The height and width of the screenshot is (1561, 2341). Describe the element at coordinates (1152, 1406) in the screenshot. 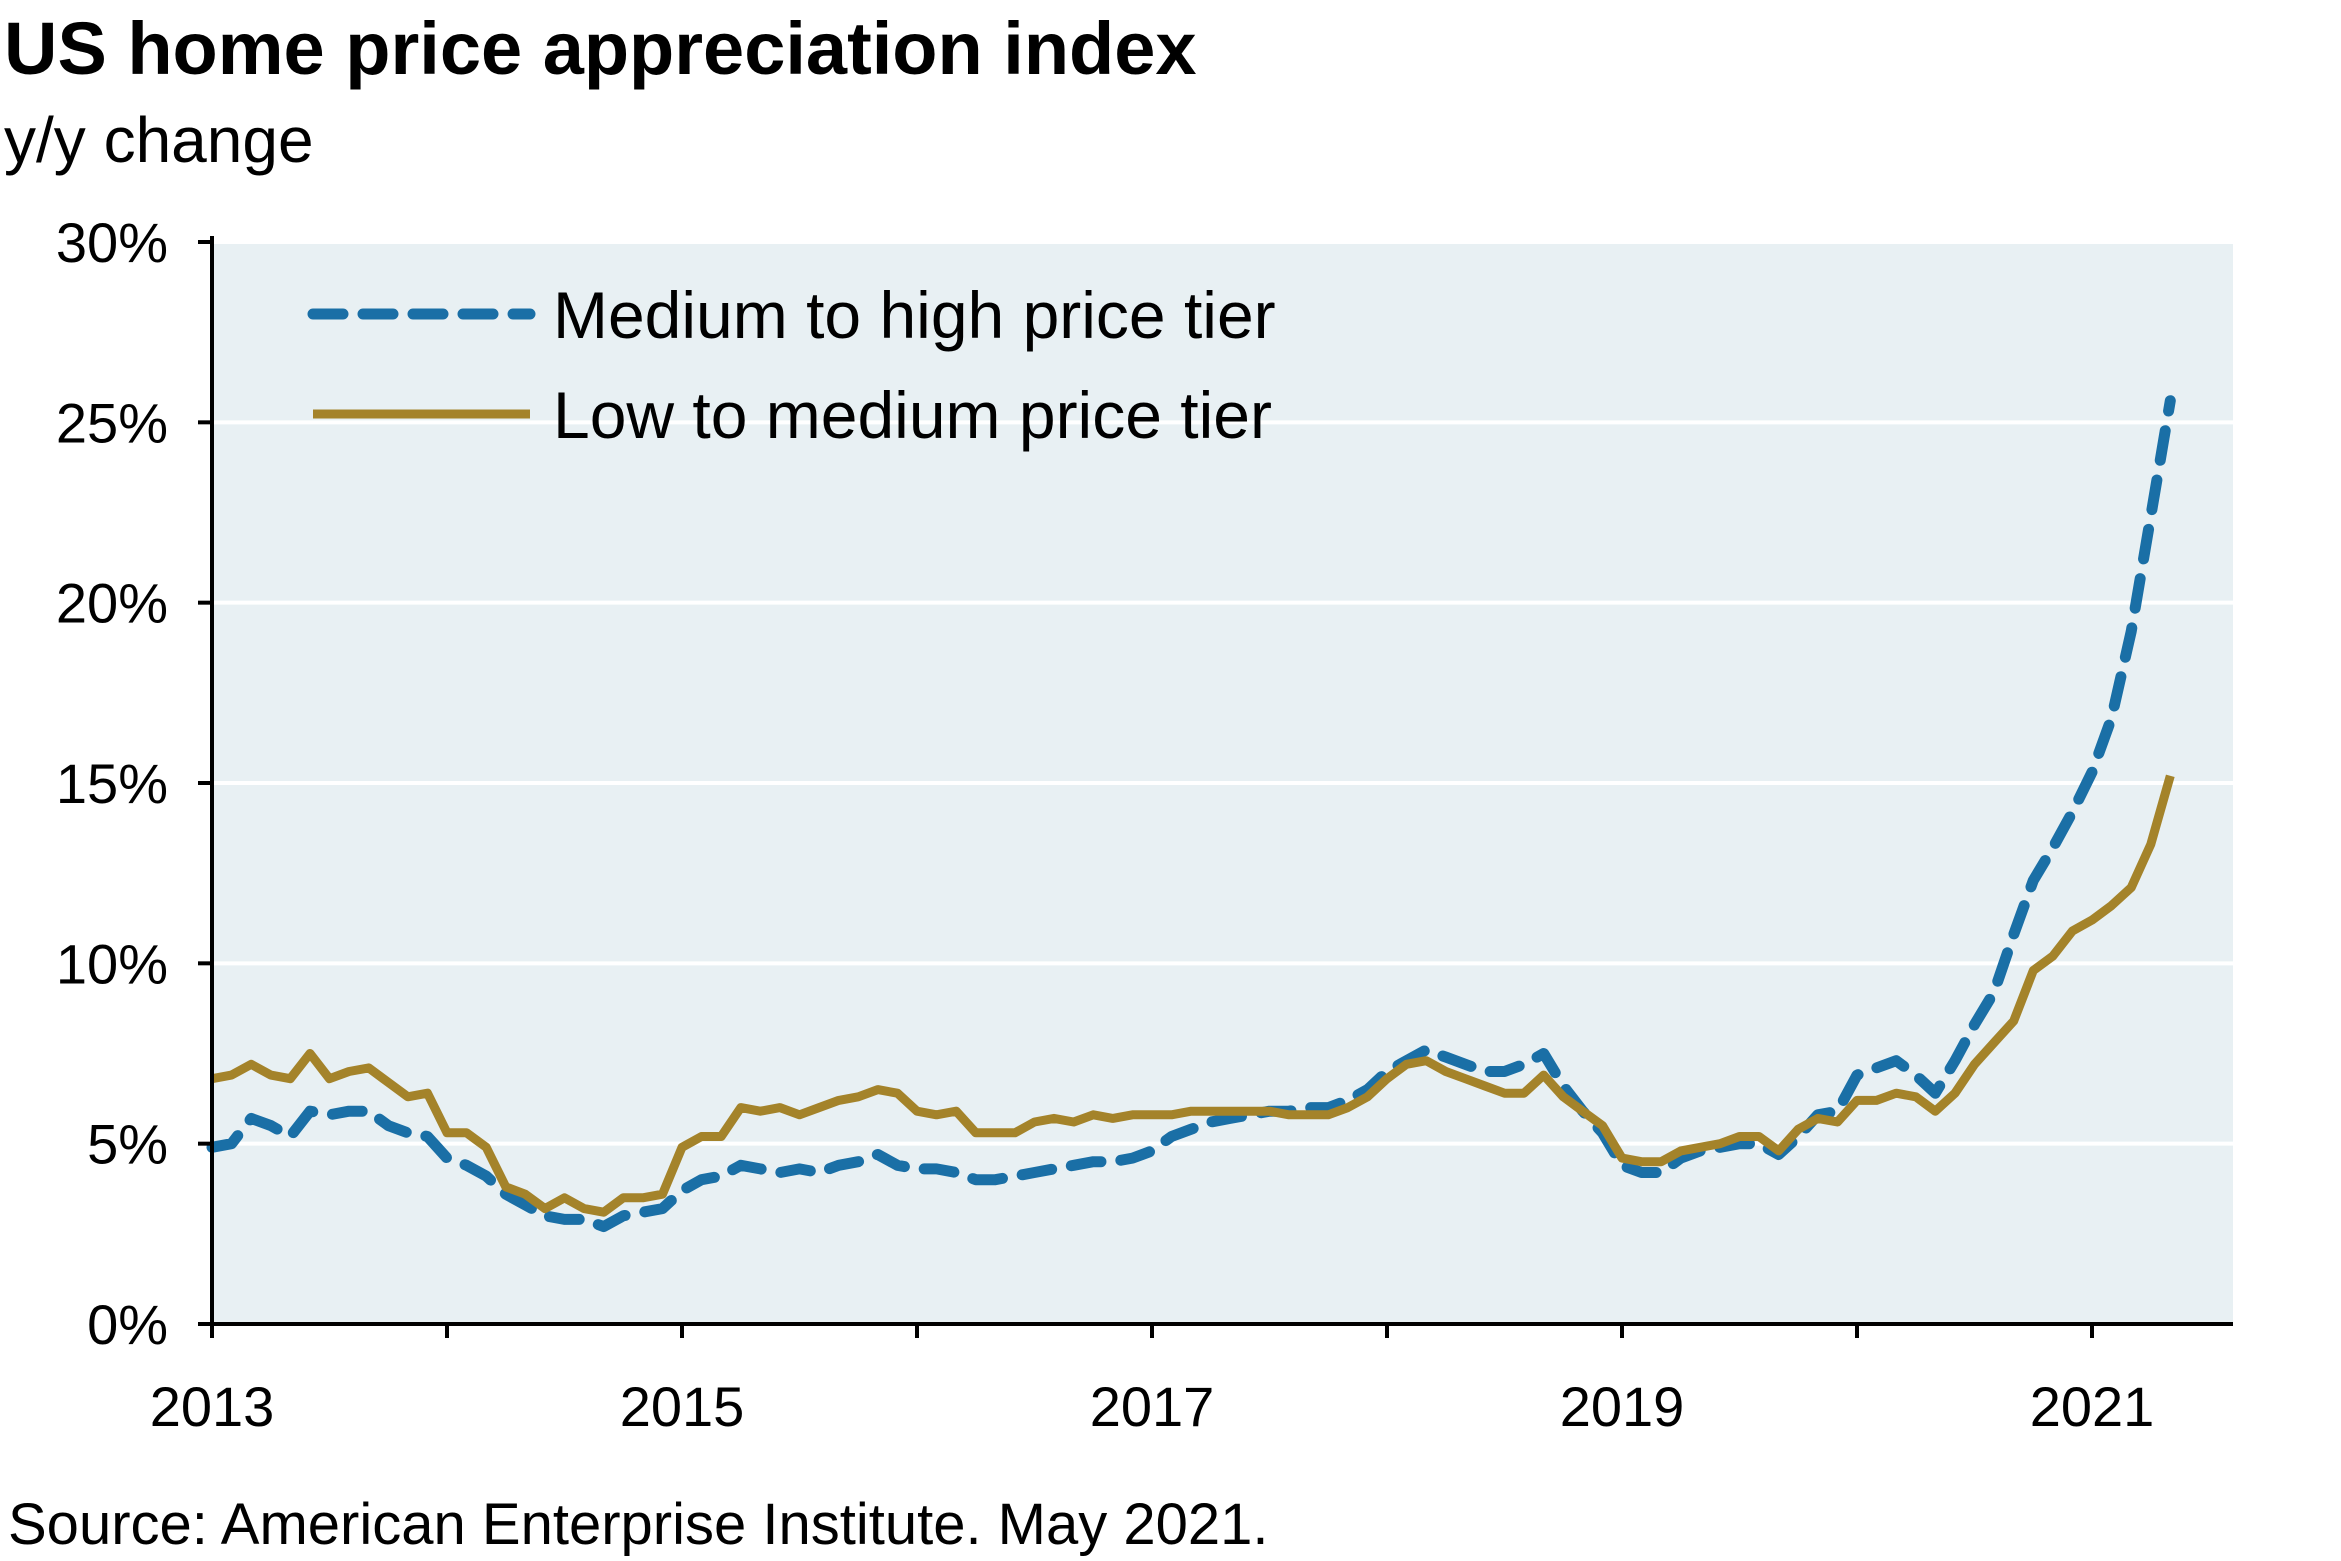

I see `x-tick-label: 2017` at that location.